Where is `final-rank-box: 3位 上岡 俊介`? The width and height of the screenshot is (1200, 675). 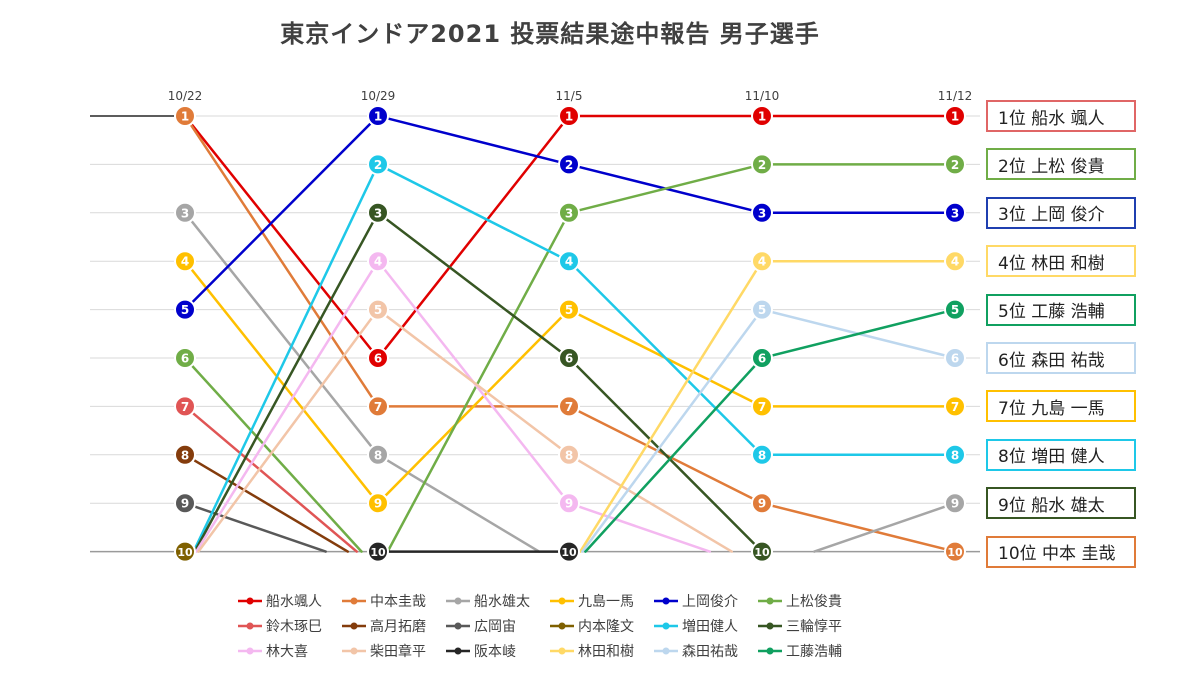
final-rank-box: 3位 上岡 俊介 is located at coordinates (1061, 212).